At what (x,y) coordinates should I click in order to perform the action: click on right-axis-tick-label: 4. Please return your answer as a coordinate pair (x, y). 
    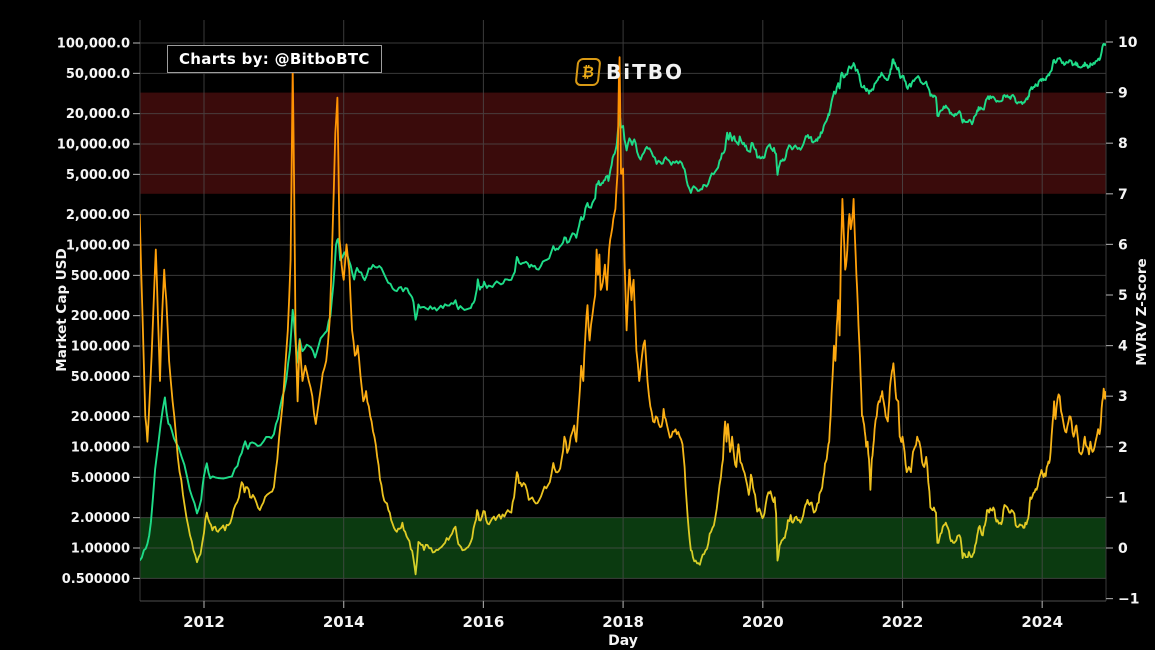
    Looking at the image, I should click on (1123, 347).